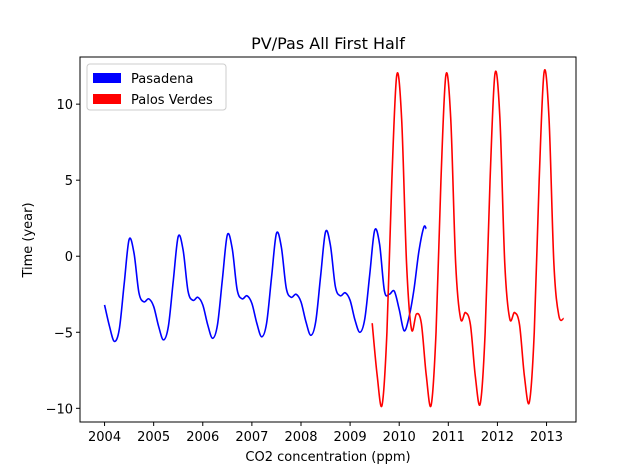 This screenshot has width=640, height=472. What do you see at coordinates (64, 105) in the screenshot?
I see `y-tick-label: 10` at bounding box center [64, 105].